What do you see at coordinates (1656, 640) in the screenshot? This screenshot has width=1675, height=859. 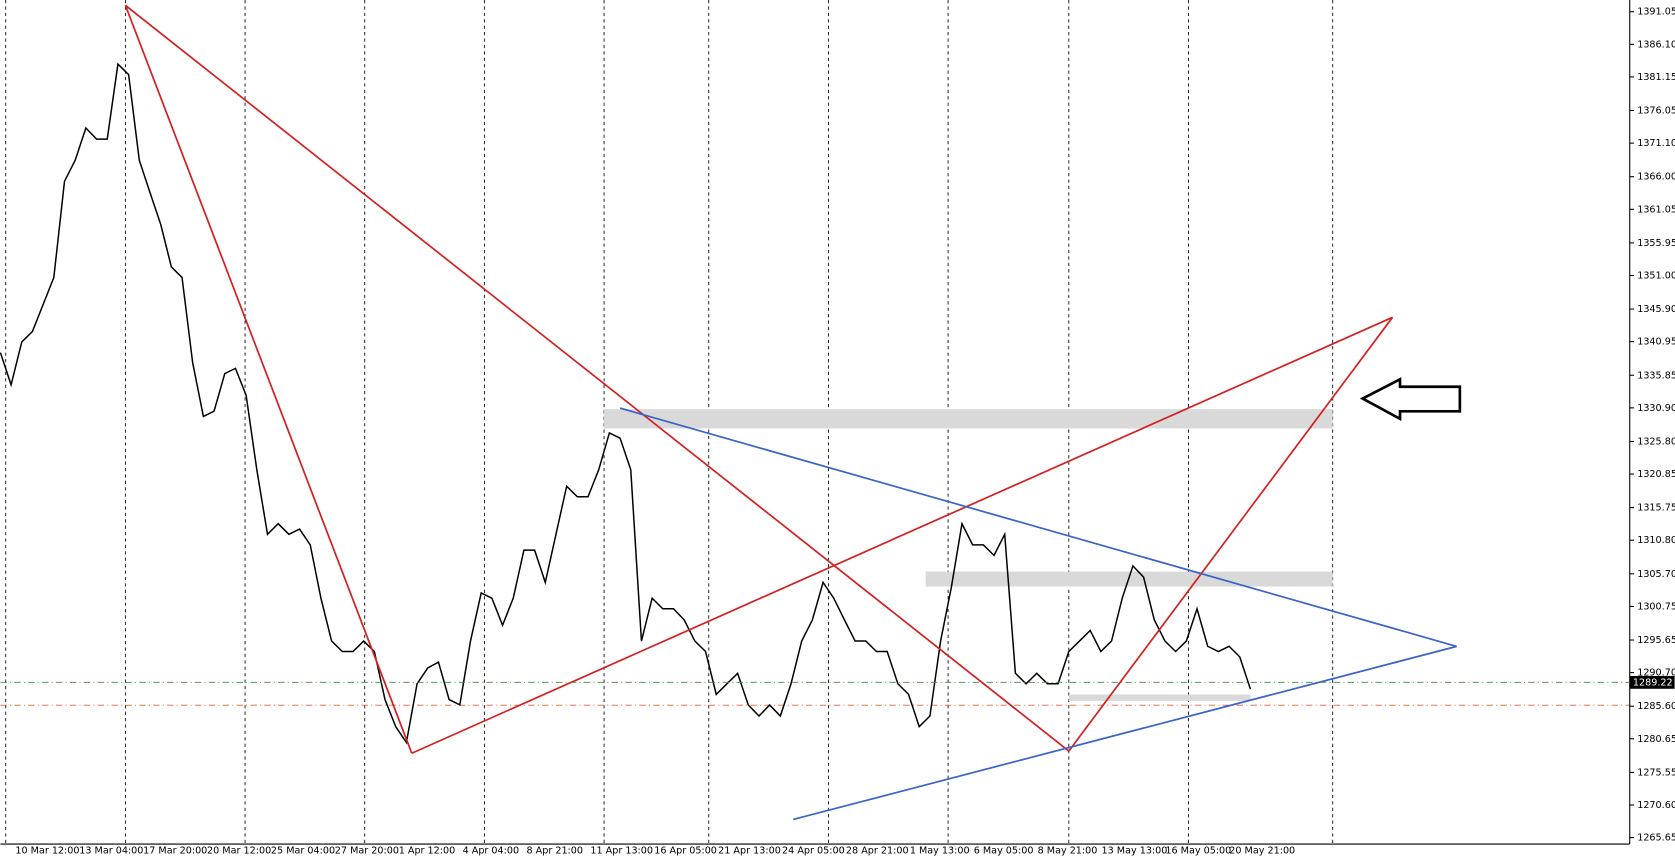 I see `y-tick-label: 1295.65` at bounding box center [1656, 640].